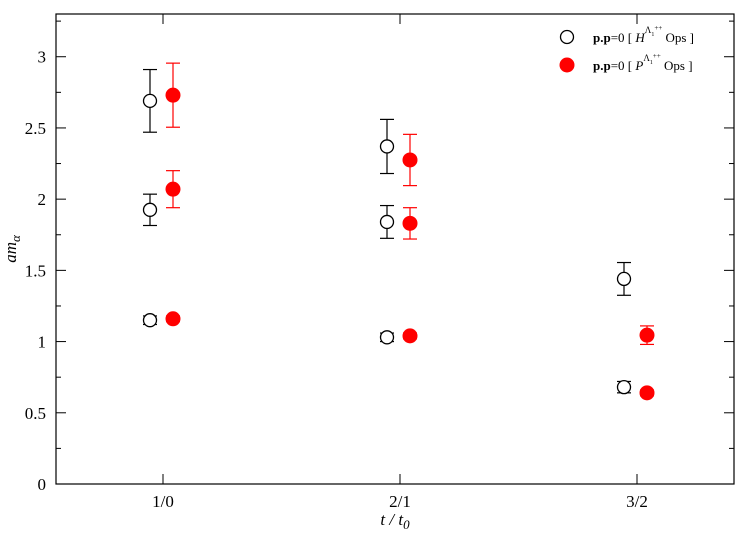 This screenshot has width=747, height=534. Describe the element at coordinates (626, 48) in the screenshot. I see `legend: p.p=0 [ HΛ1++ Ops ] p.p=0 [ PΛ1++ Ops ]` at that location.